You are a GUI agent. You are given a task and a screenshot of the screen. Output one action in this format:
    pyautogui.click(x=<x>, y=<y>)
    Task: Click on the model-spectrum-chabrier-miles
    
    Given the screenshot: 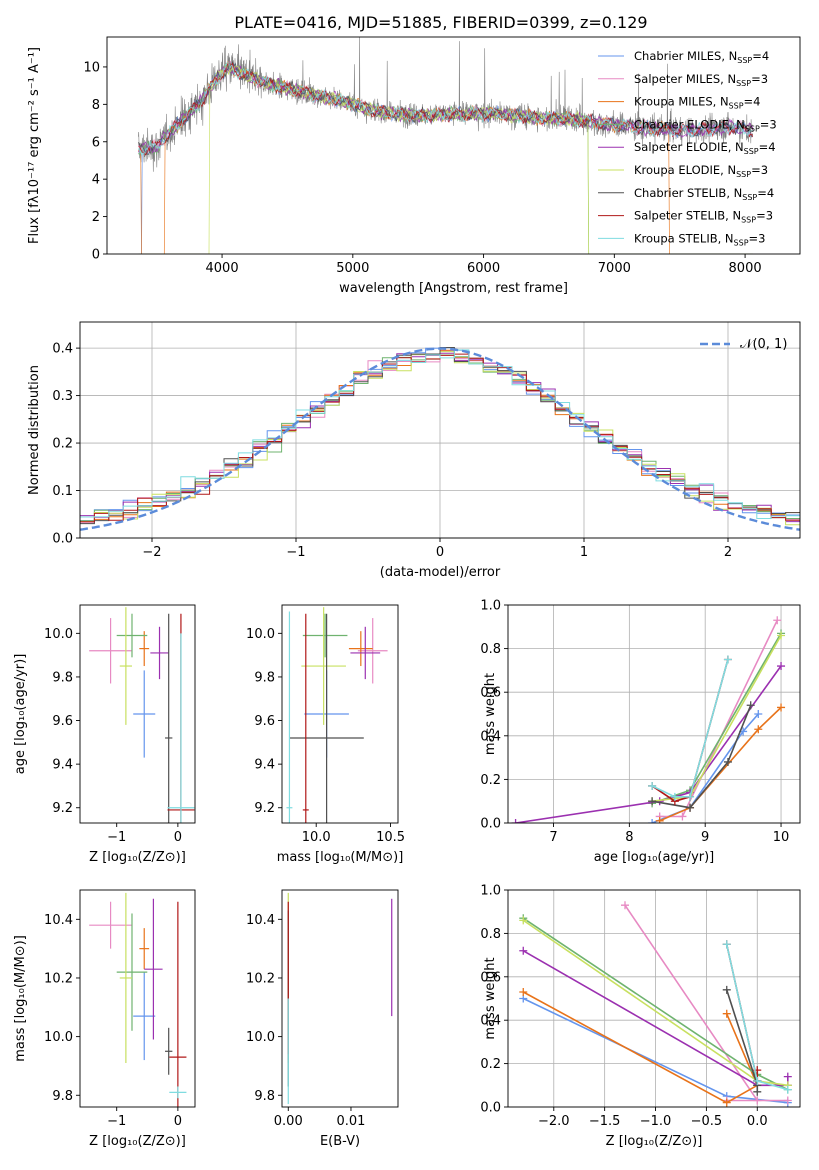 What is the action you would take?
    pyautogui.click(x=445, y=158)
    